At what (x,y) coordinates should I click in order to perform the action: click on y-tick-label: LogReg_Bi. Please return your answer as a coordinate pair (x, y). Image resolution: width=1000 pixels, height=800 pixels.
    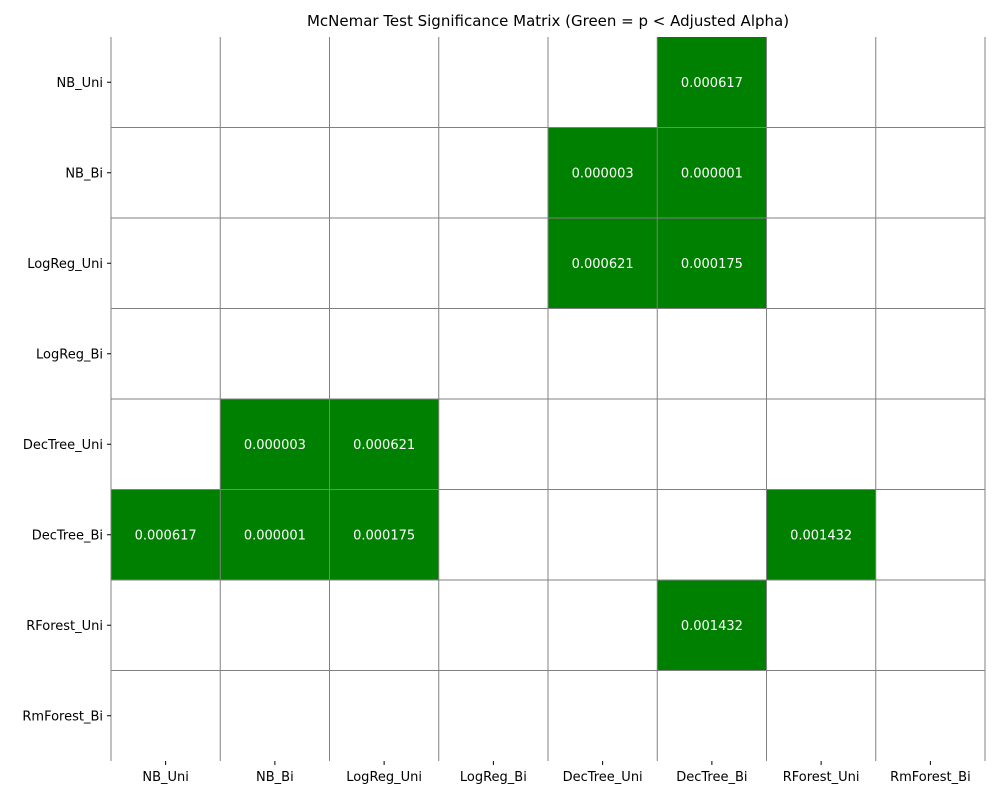
    Looking at the image, I should click on (69, 354).